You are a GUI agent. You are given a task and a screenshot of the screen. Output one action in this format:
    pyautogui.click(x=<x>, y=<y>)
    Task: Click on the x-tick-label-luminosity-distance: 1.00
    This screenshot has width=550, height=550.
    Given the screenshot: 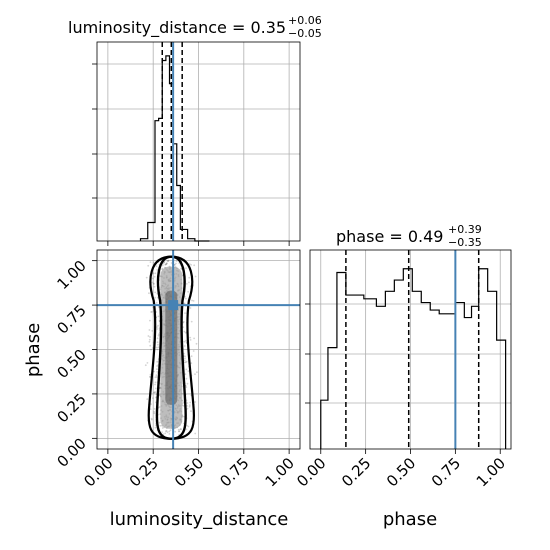 What is the action you would take?
    pyautogui.click(x=280, y=472)
    